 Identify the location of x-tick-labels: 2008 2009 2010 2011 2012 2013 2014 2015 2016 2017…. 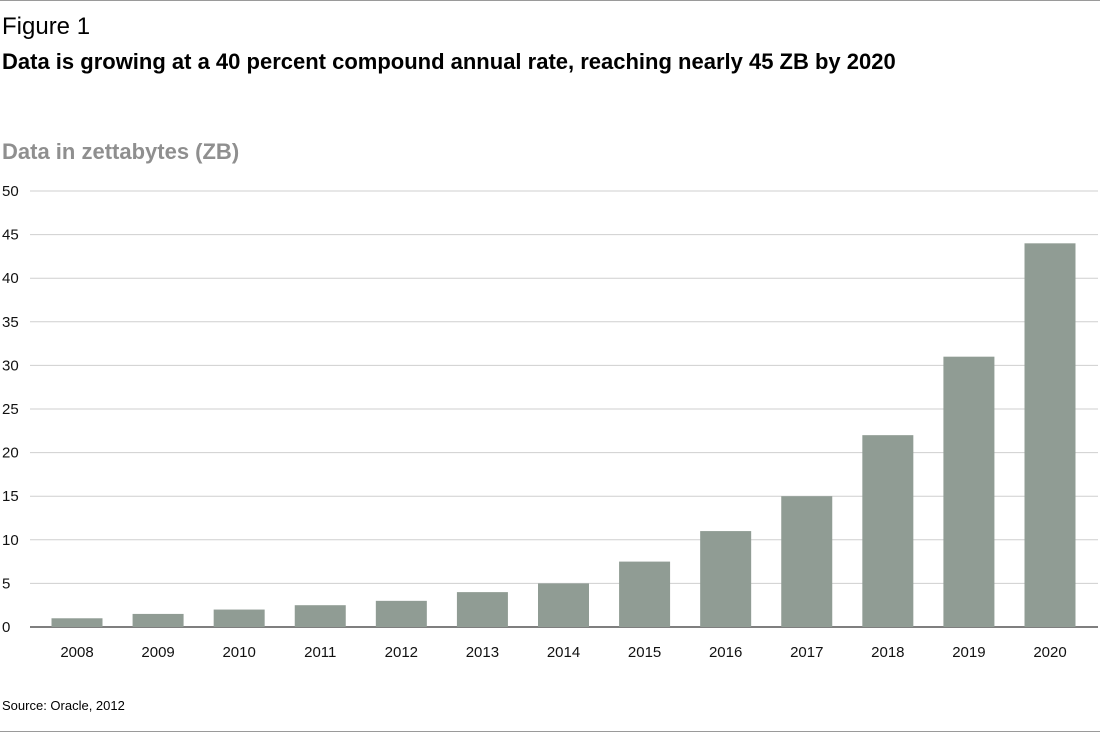
(563, 652).